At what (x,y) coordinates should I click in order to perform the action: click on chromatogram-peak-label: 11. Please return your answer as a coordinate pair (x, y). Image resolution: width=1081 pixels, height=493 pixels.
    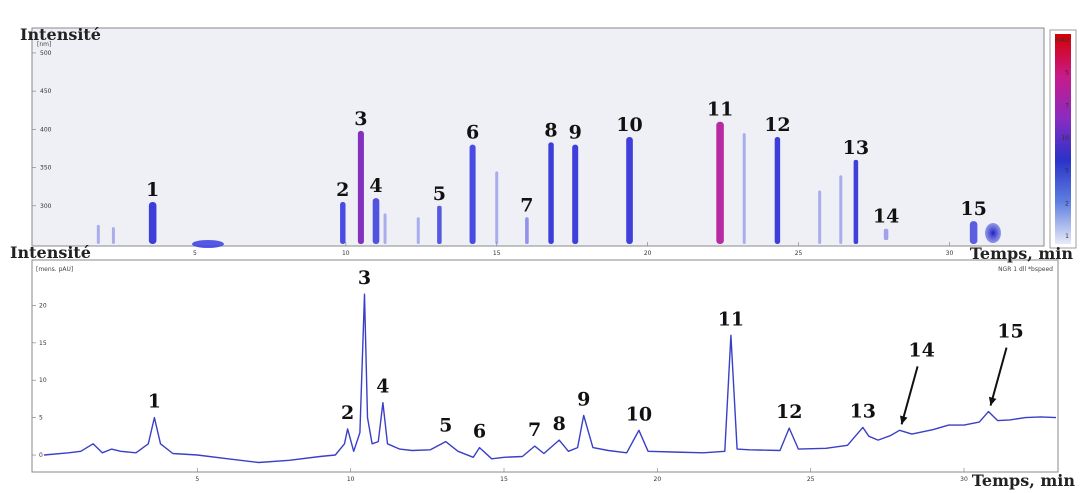
    Looking at the image, I should click on (731, 319).